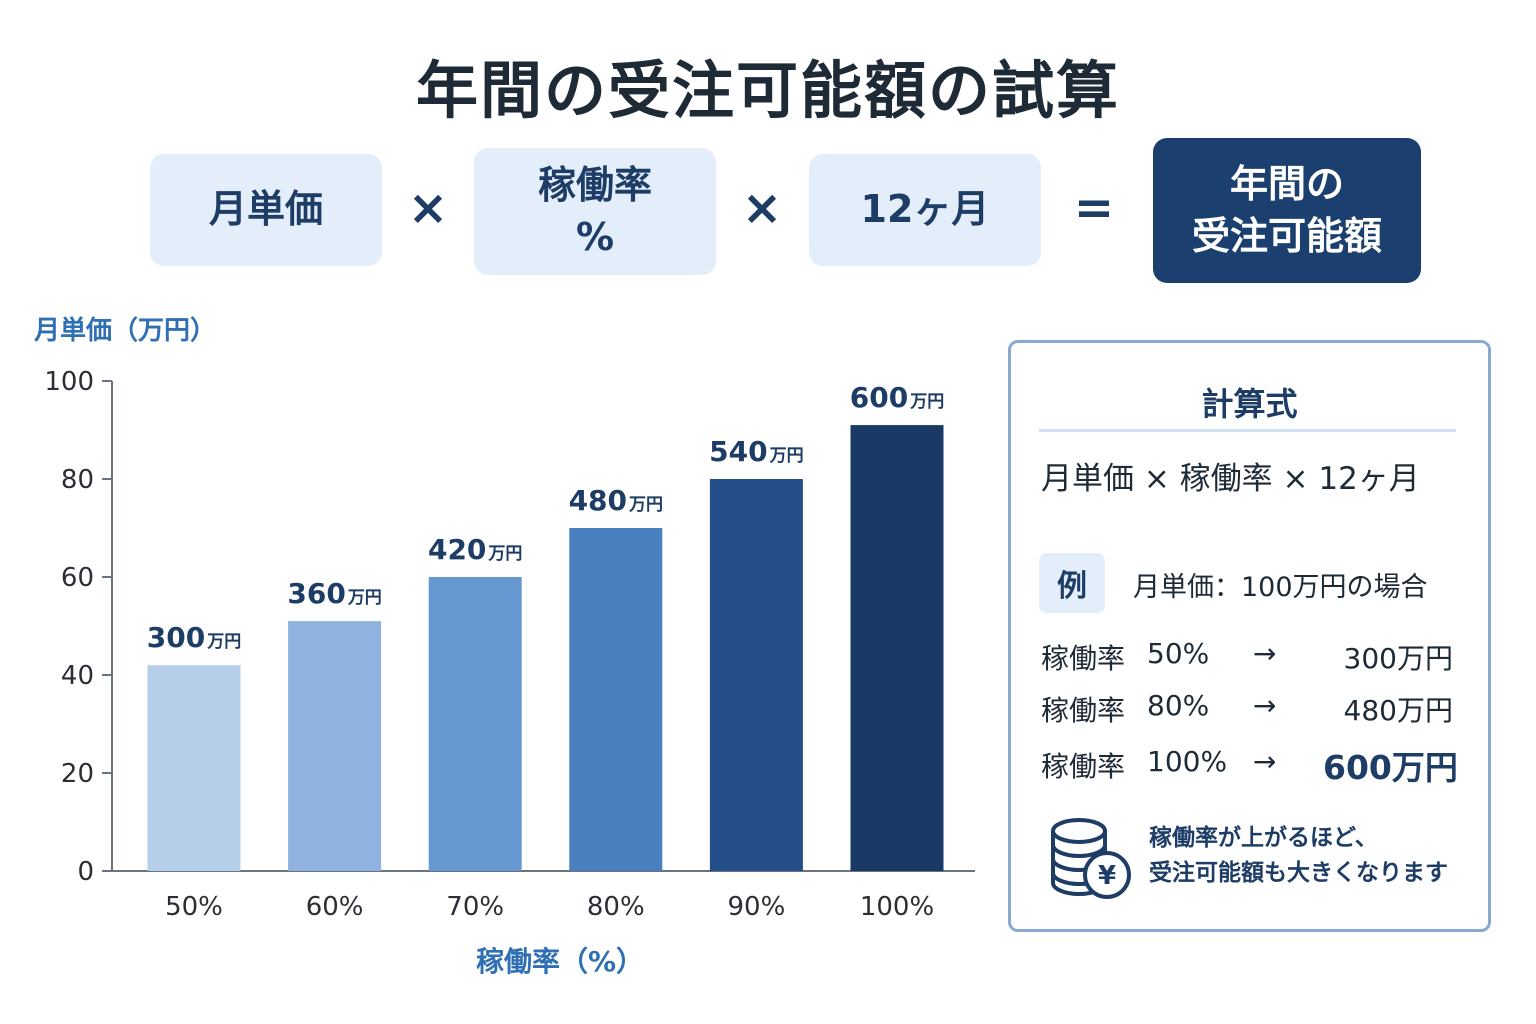 The image size is (1536, 1024). Describe the element at coordinates (1230, 479) in the screenshot. I see `panel-formula: 月単価 × 稼働率 × 12ヶ月` at that location.